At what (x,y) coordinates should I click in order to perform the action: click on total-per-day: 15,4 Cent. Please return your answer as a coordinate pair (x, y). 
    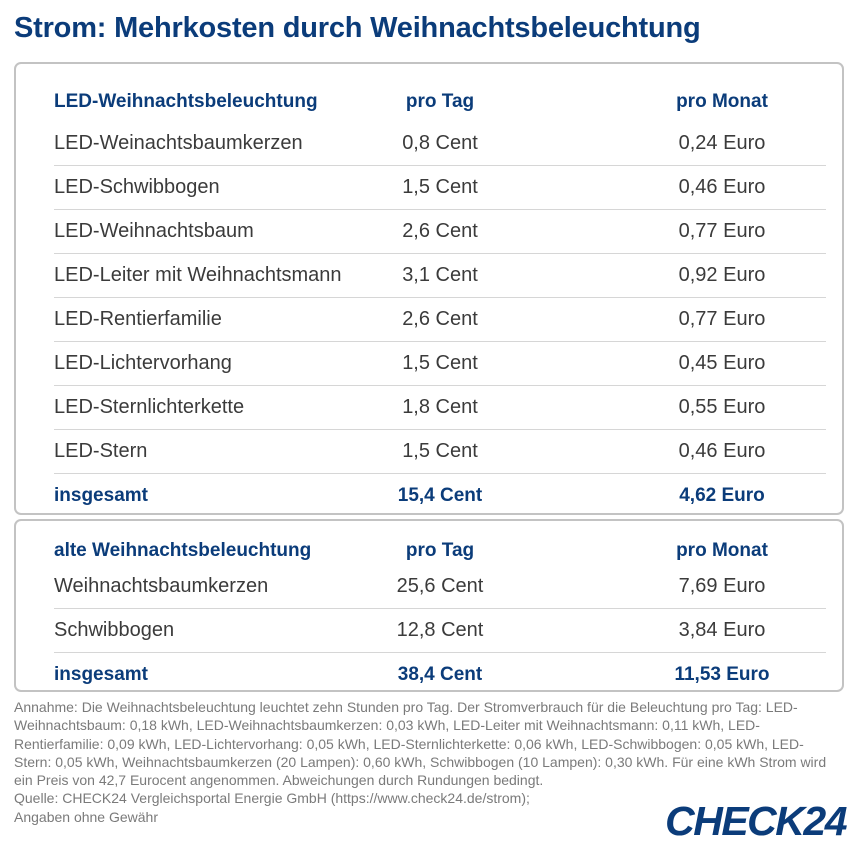
    Looking at the image, I should click on (440, 495).